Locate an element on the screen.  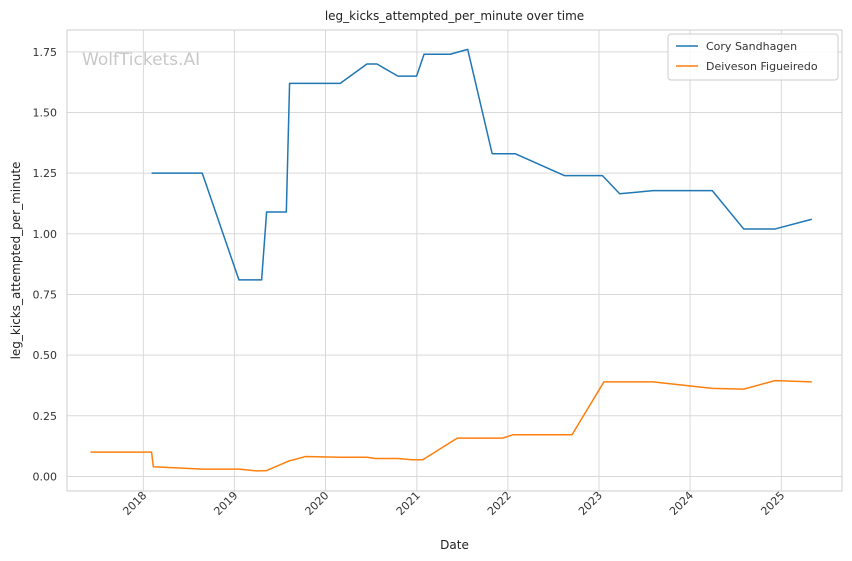
x-tick-label: 2019 is located at coordinates (225, 503).